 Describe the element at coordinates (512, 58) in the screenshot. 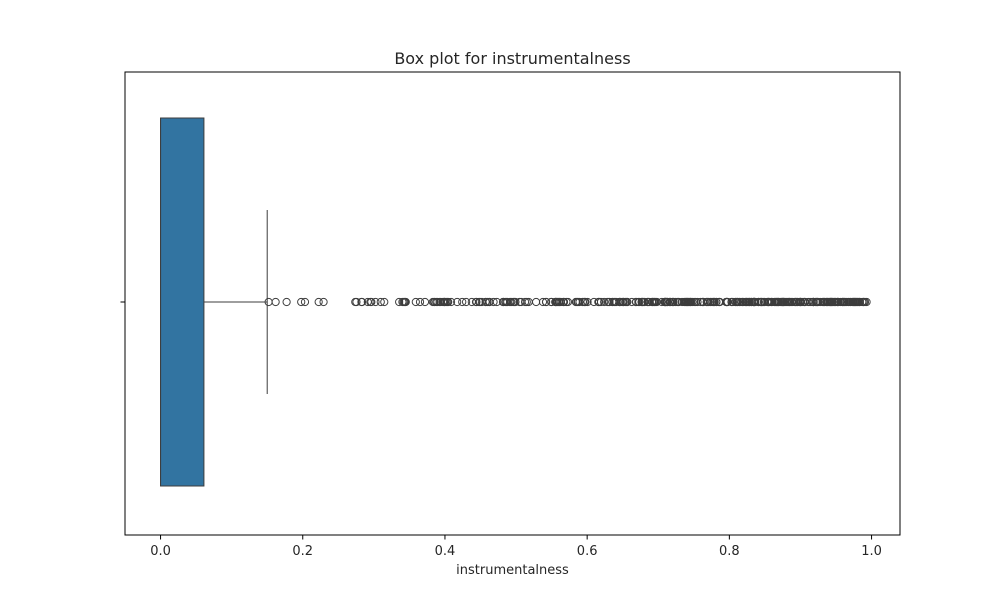

I see `chart-title: Box plot for instrumentalness` at that location.